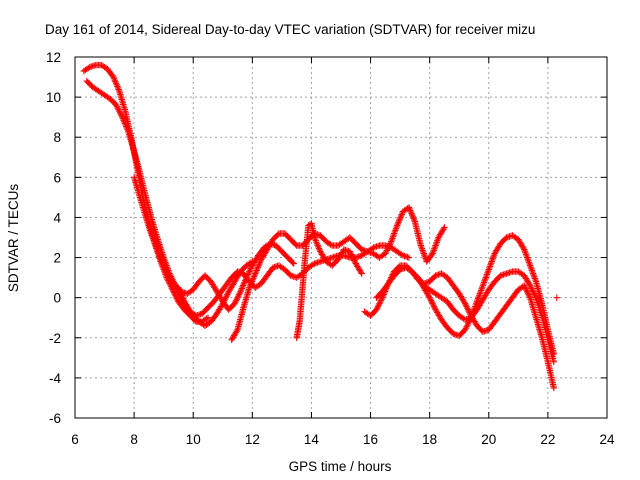 This screenshot has width=640, height=480. I want to click on track-j-marker, so click(556, 297).